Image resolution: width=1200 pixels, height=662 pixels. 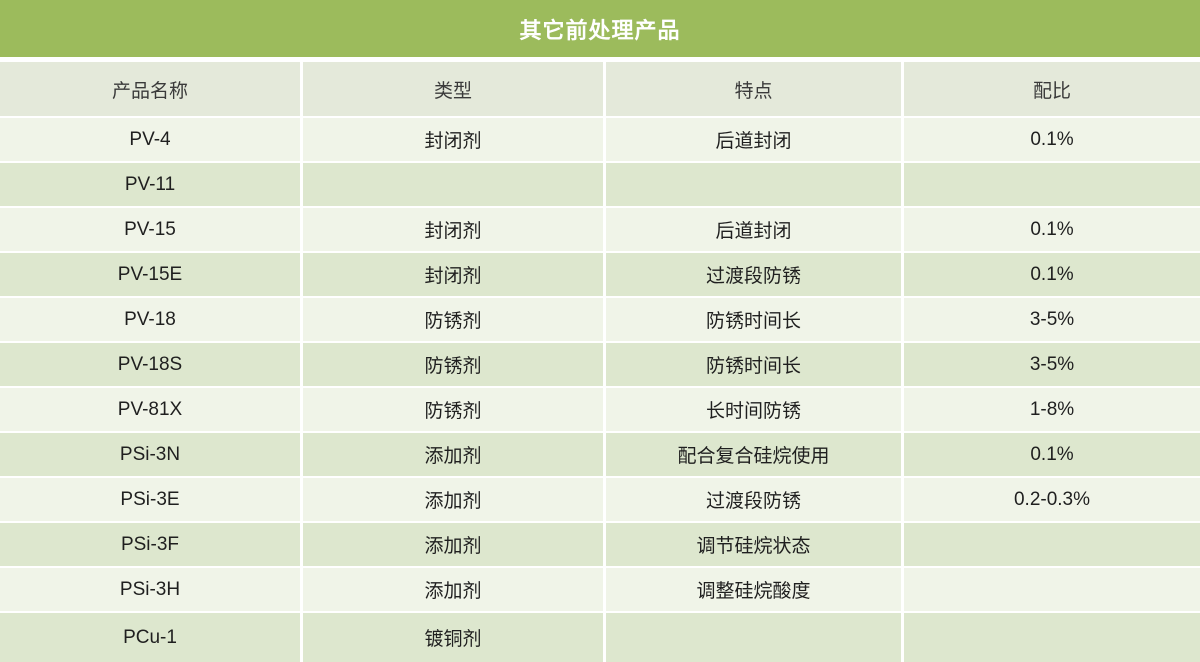 What do you see at coordinates (453, 637) in the screenshot?
I see `cell-type: 镀铜剂` at bounding box center [453, 637].